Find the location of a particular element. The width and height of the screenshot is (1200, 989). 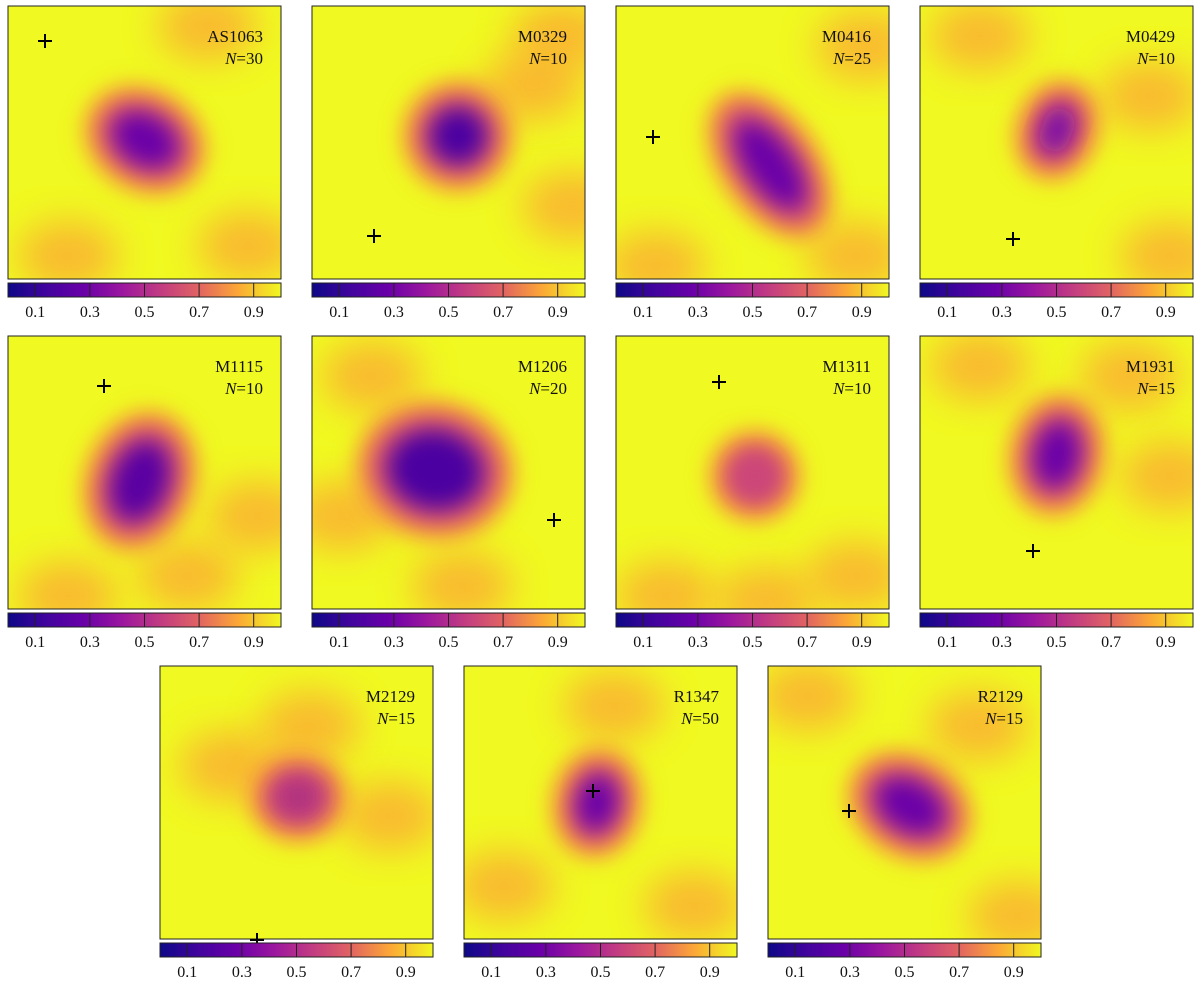

panel: R1347 N=50 0.1 0.3 0.5 0.7 0.9 is located at coordinates (600, 823).